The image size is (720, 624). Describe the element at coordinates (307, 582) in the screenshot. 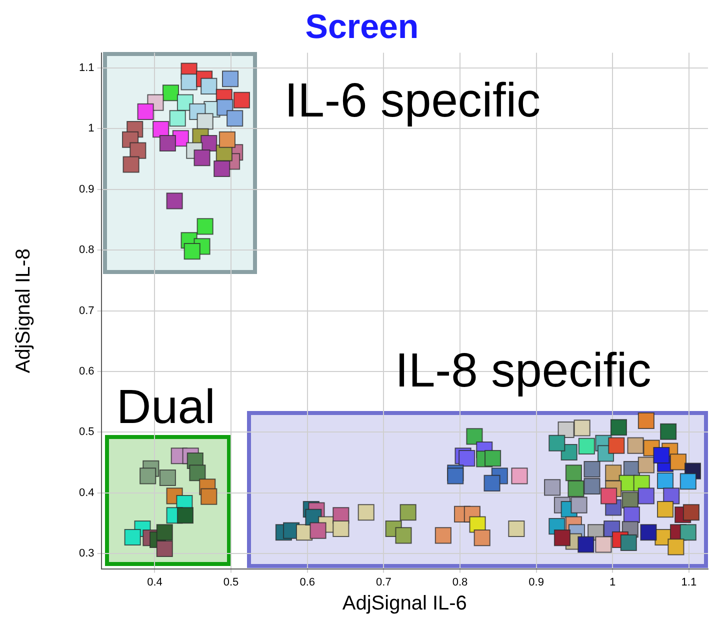

I see `x-tick-label: 0.6` at that location.